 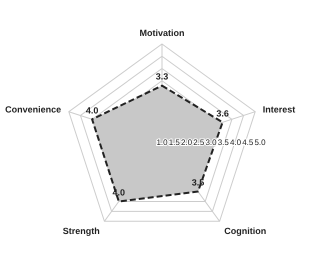 What do you see at coordinates (162, 33) in the screenshot?
I see `spoke-label: Motivation` at bounding box center [162, 33].